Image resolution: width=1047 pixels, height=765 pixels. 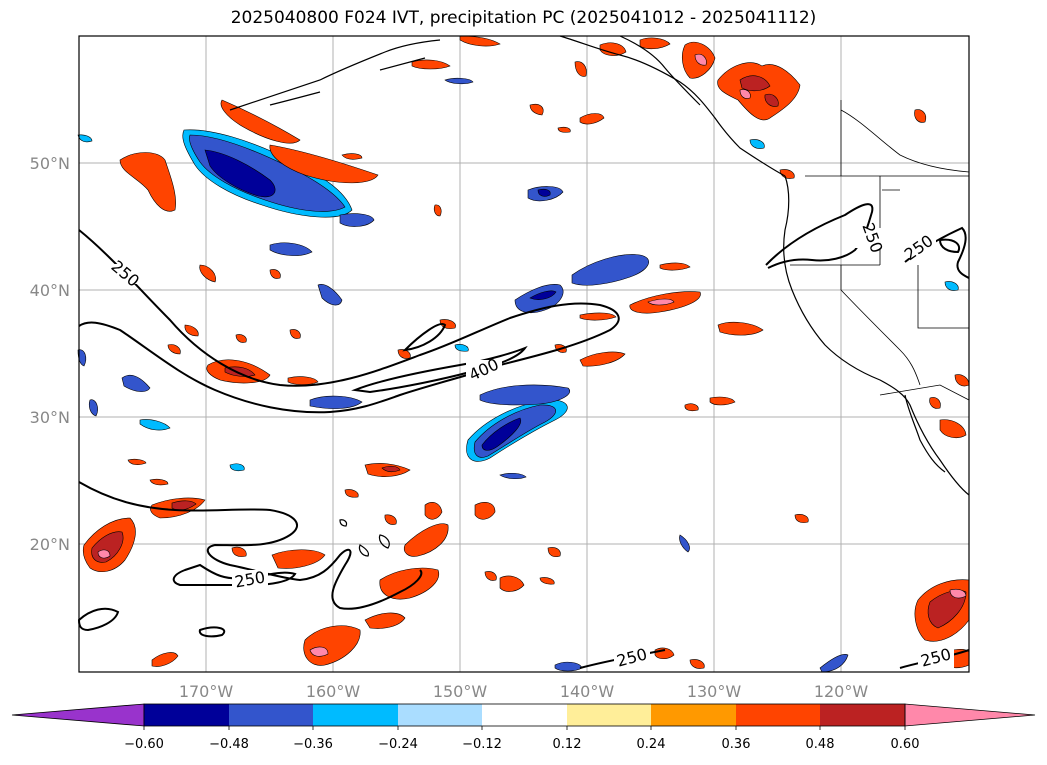 I want to click on lat-label-20: 20°N, so click(x=50, y=544).